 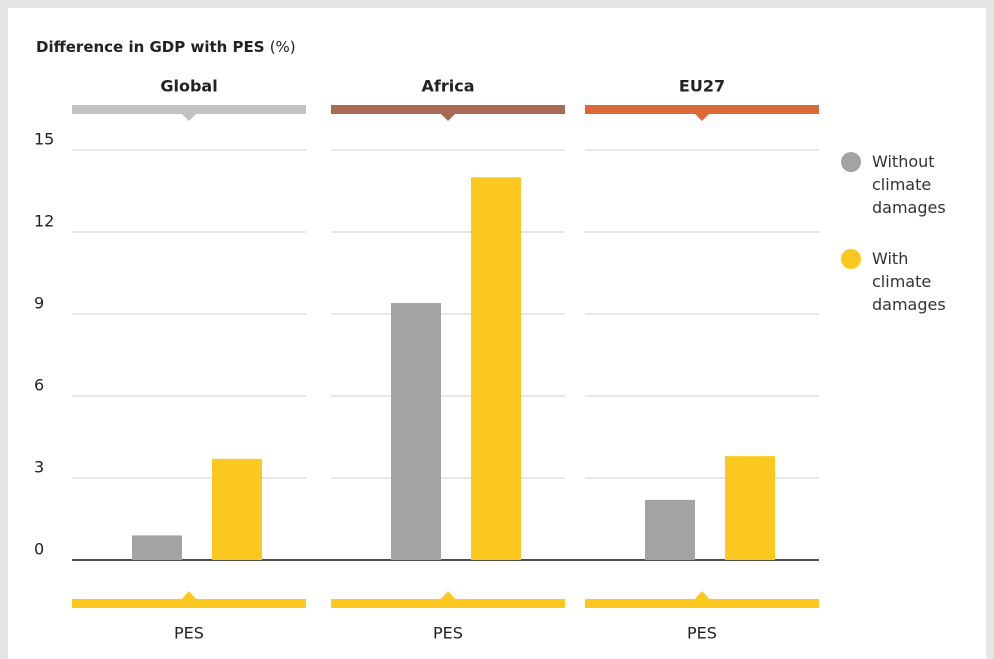 What do you see at coordinates (39, 303) in the screenshot?
I see `y-tick-label: 9` at bounding box center [39, 303].